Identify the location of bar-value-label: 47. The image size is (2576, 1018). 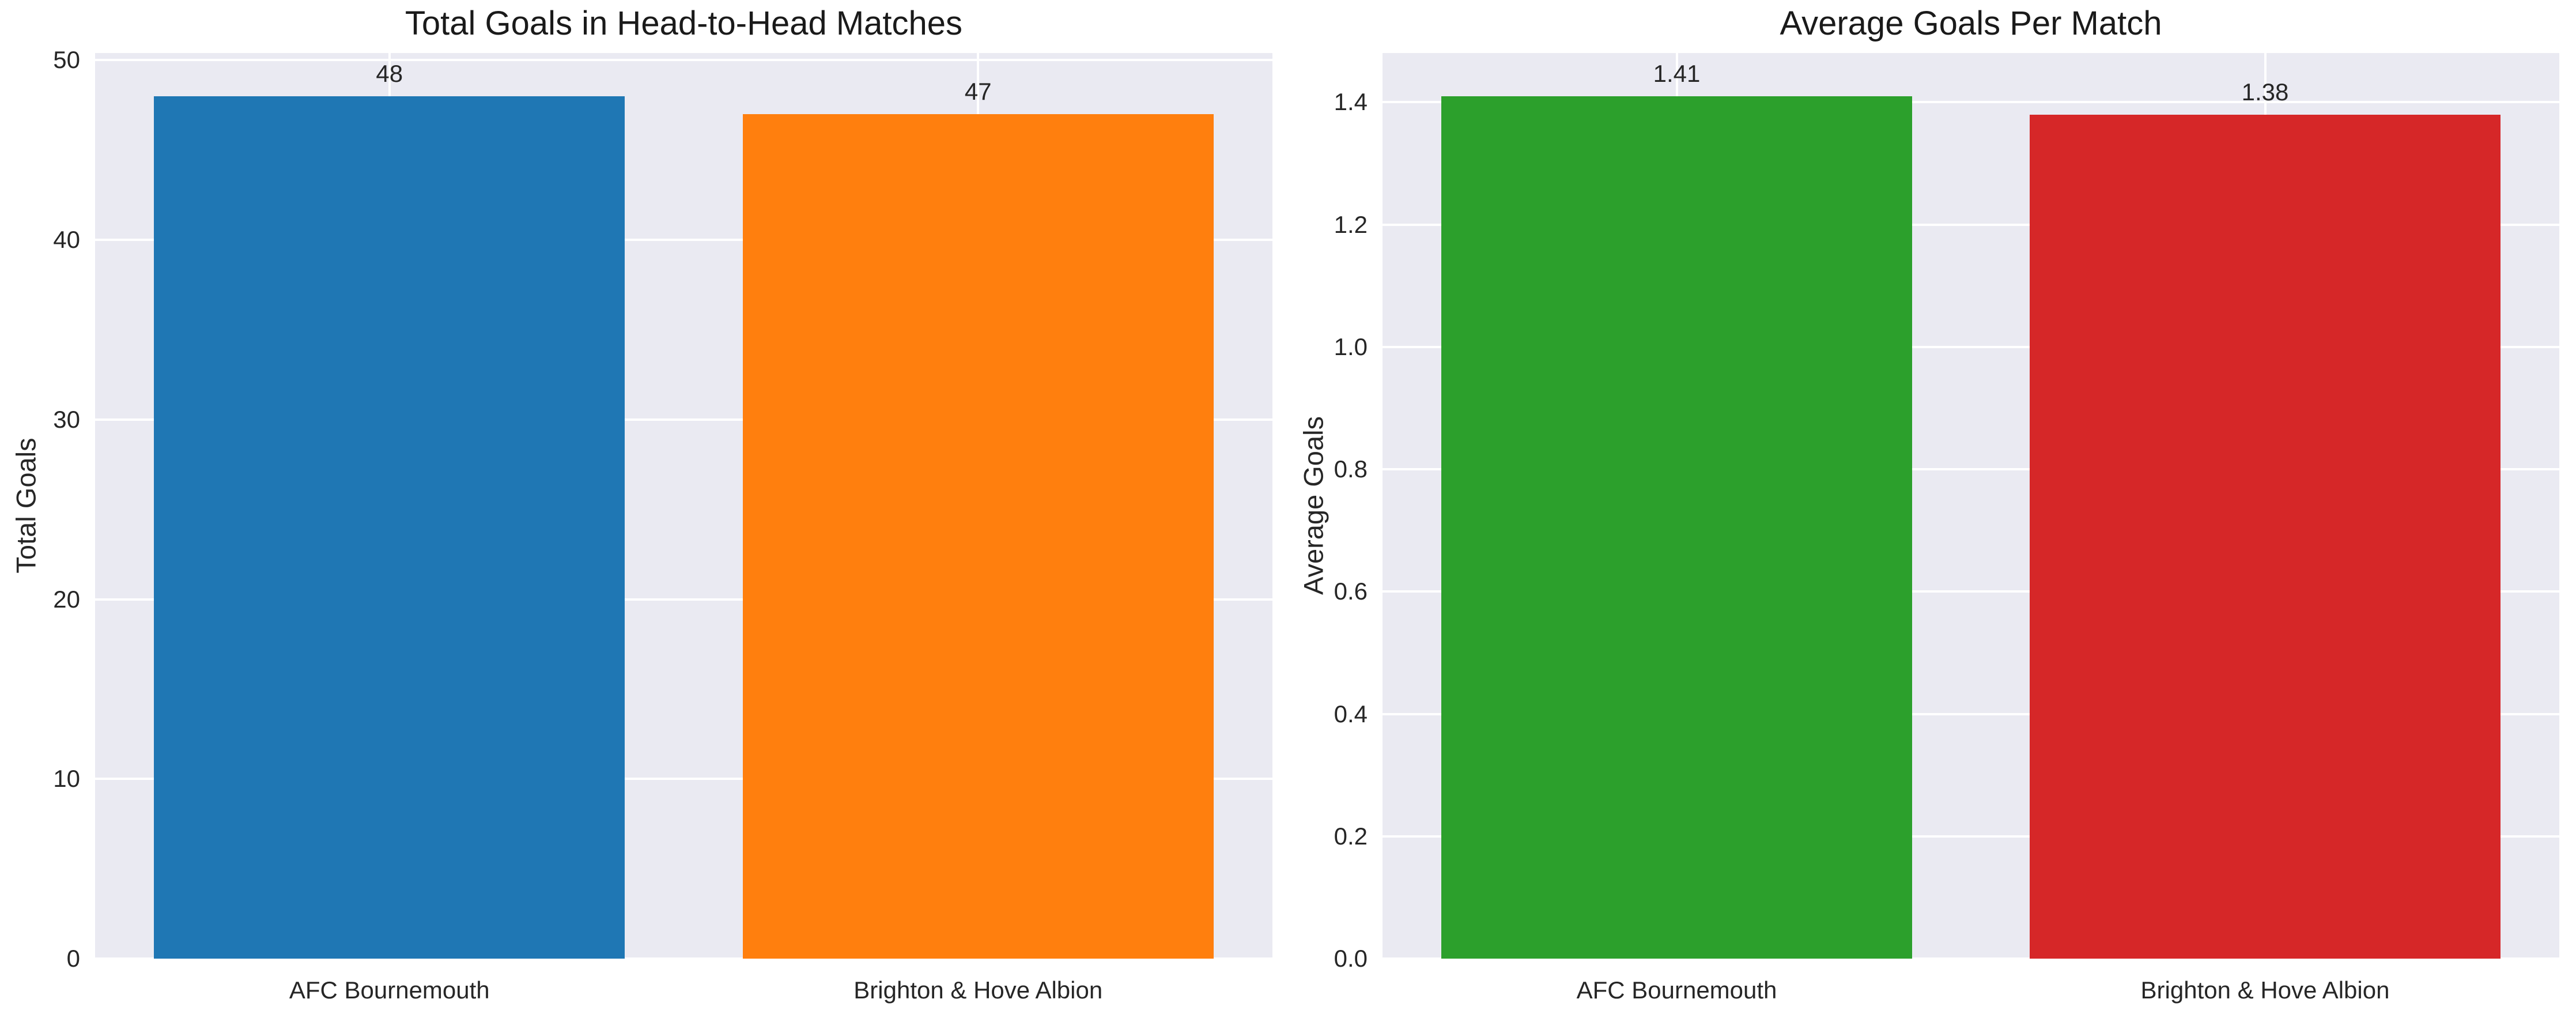
(978, 91).